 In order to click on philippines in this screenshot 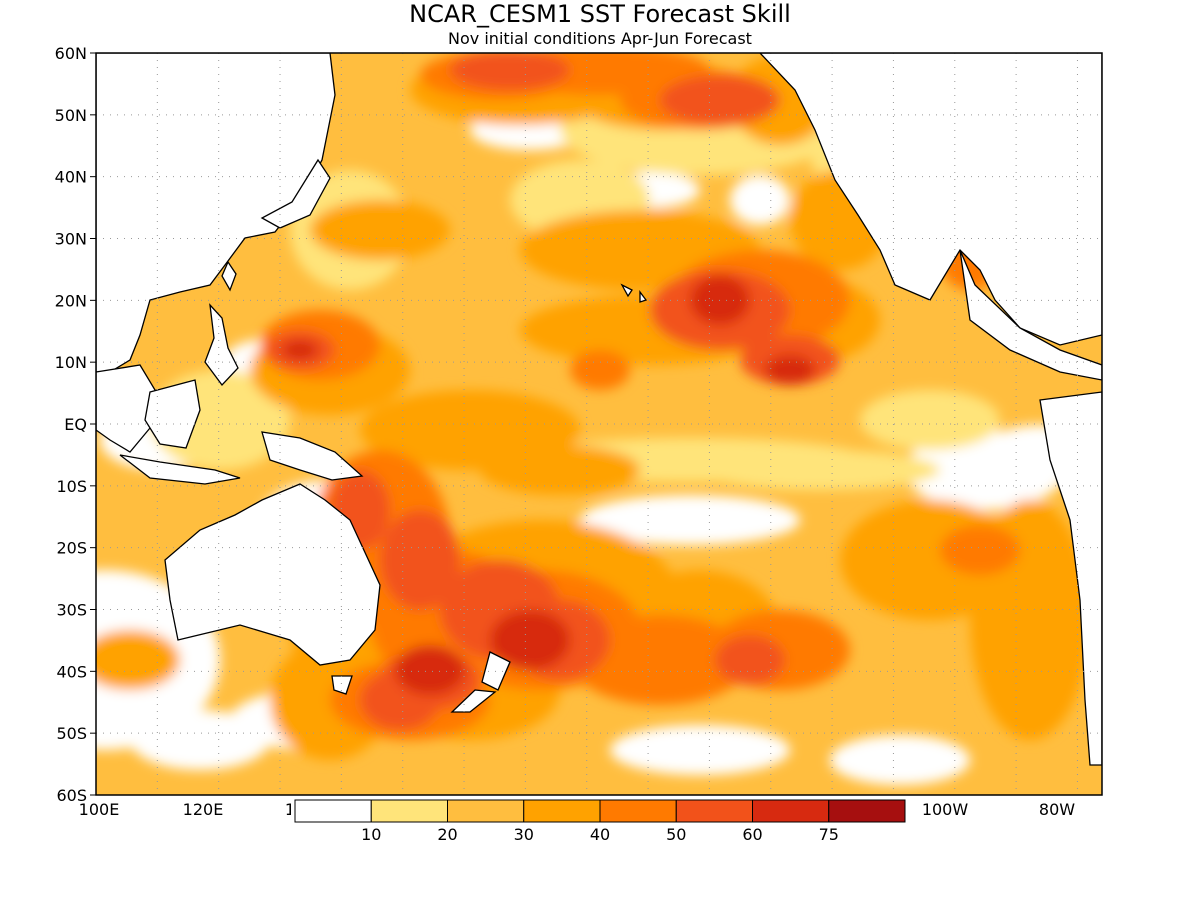, I will do `click(221, 345)`.